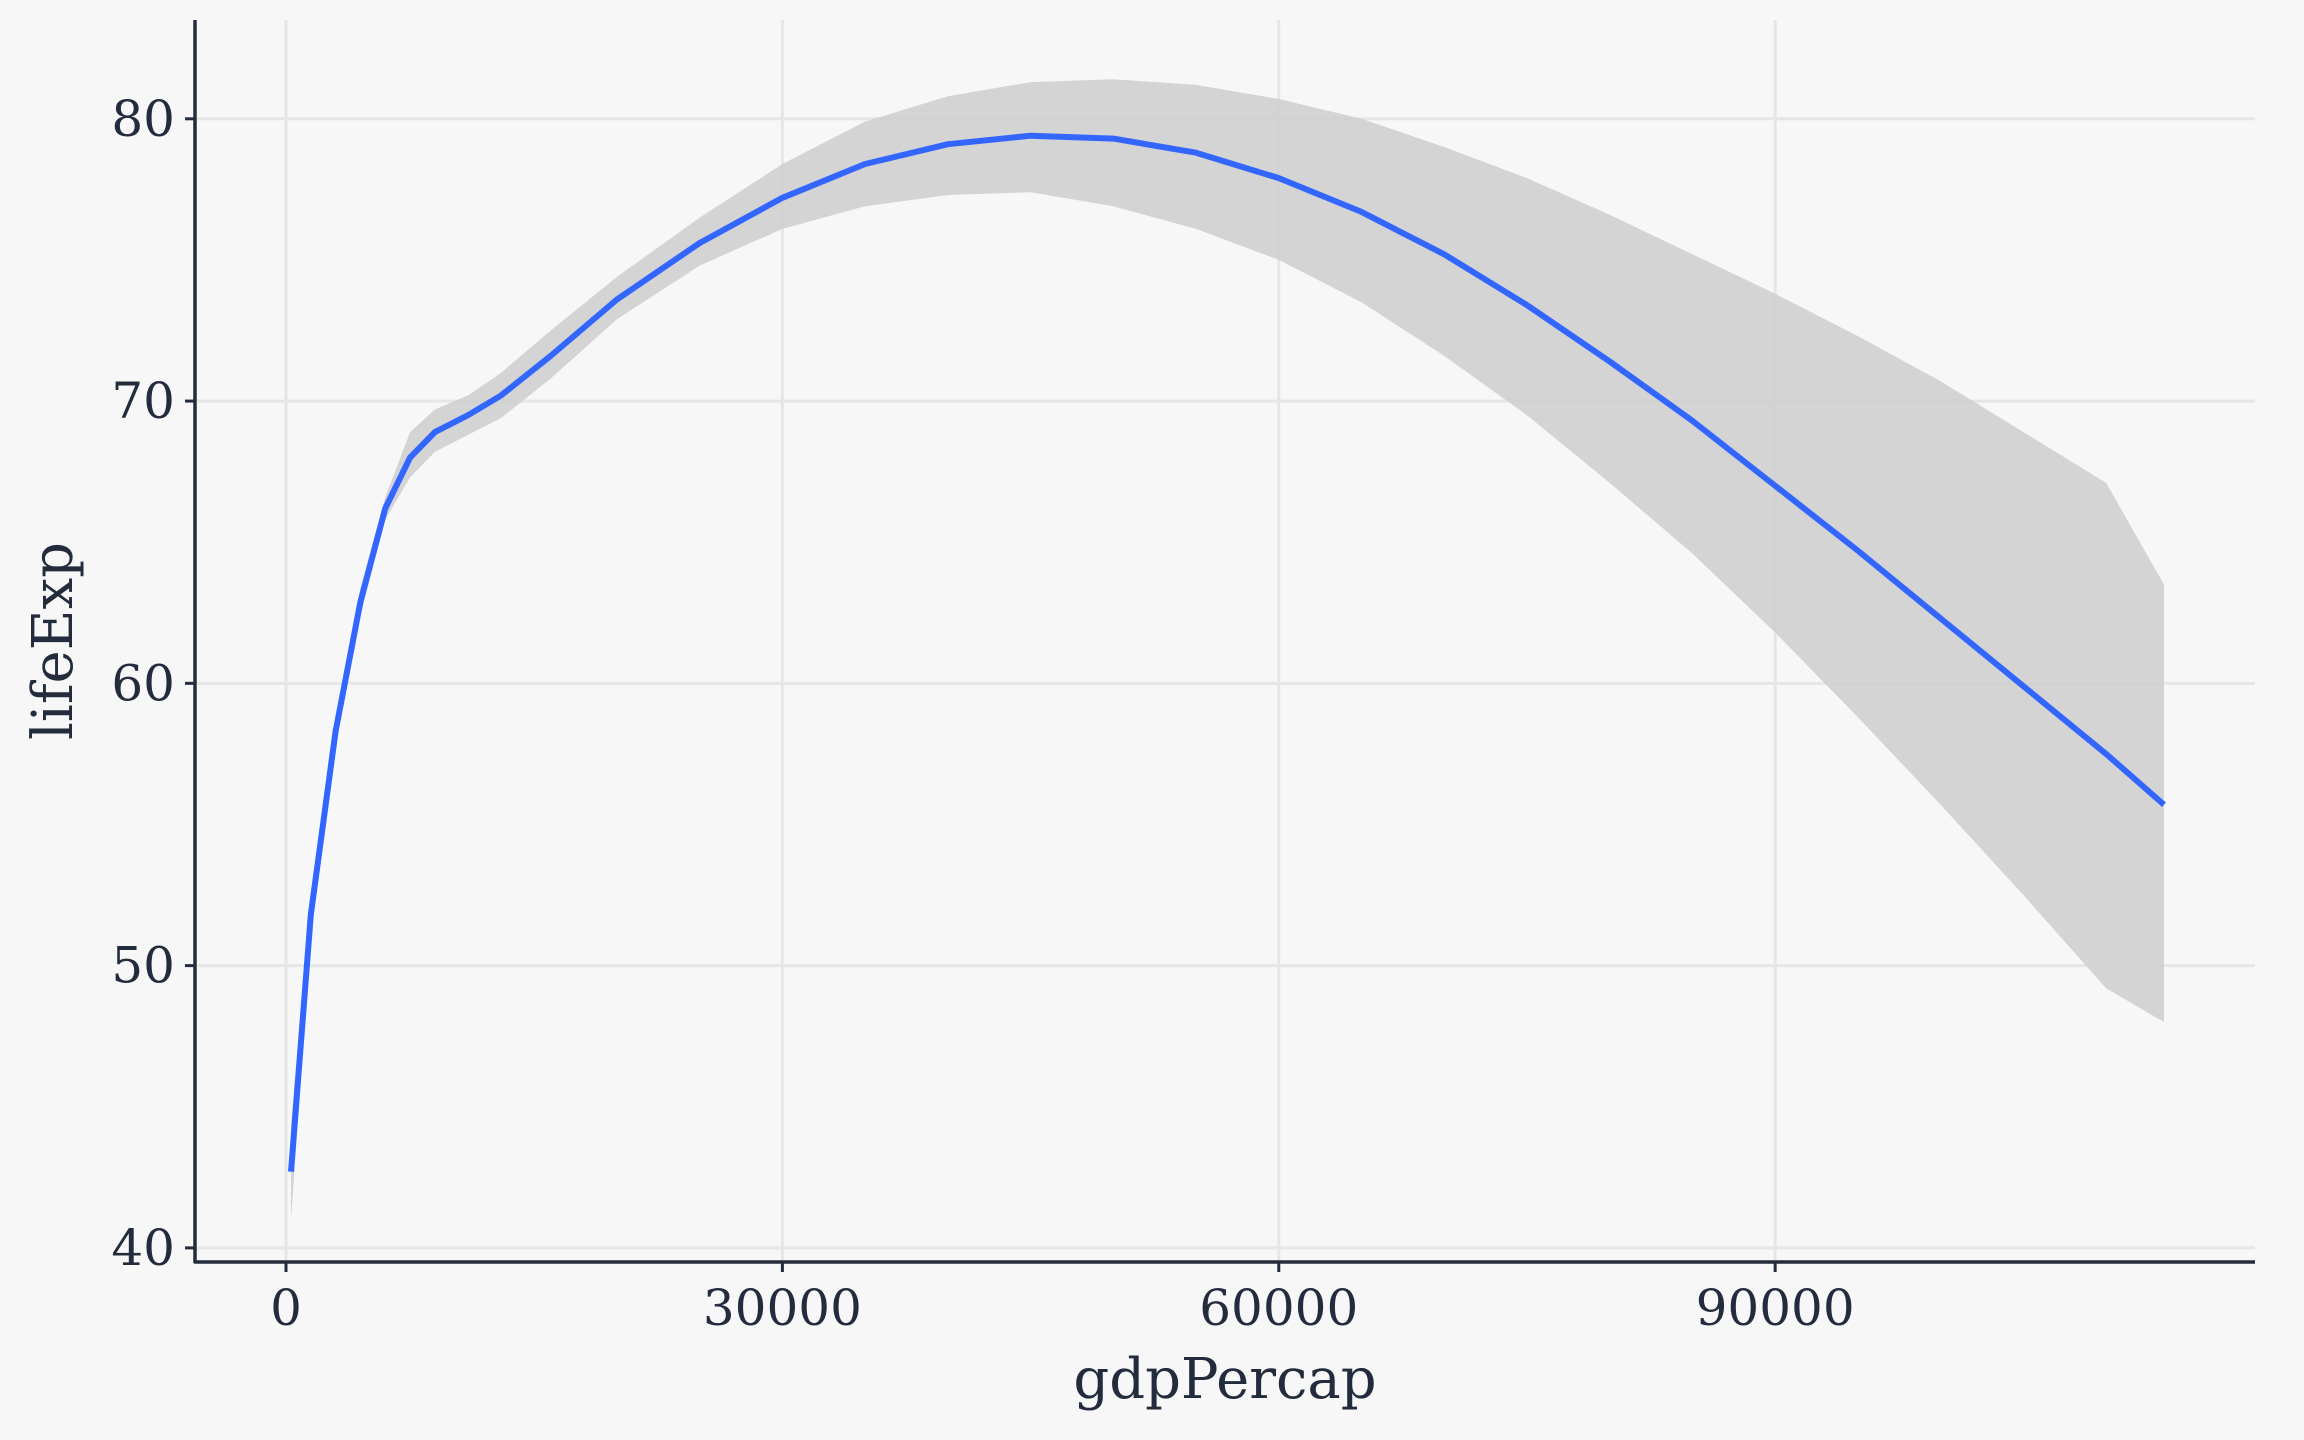 This screenshot has width=2304, height=1440. What do you see at coordinates (53, 641) in the screenshot?
I see `y-axis-title: lifeExp` at bounding box center [53, 641].